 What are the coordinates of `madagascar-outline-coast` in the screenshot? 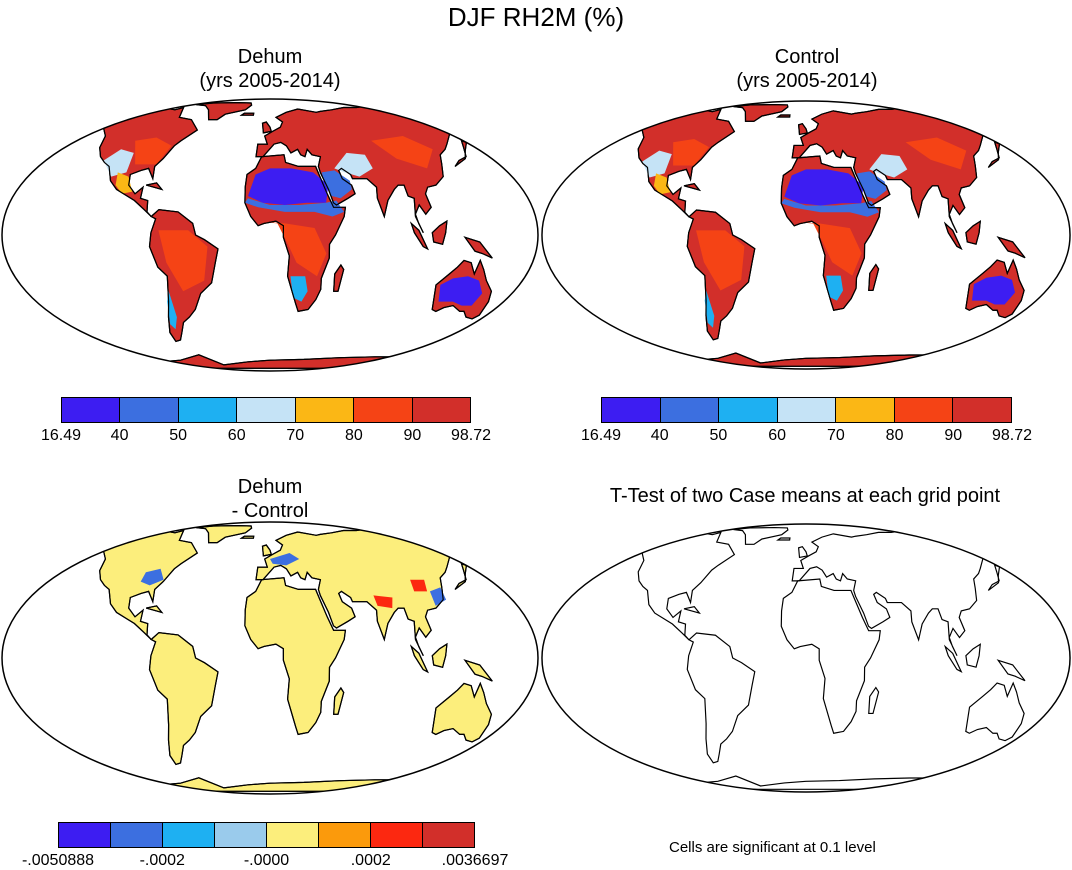 It's located at (339, 700).